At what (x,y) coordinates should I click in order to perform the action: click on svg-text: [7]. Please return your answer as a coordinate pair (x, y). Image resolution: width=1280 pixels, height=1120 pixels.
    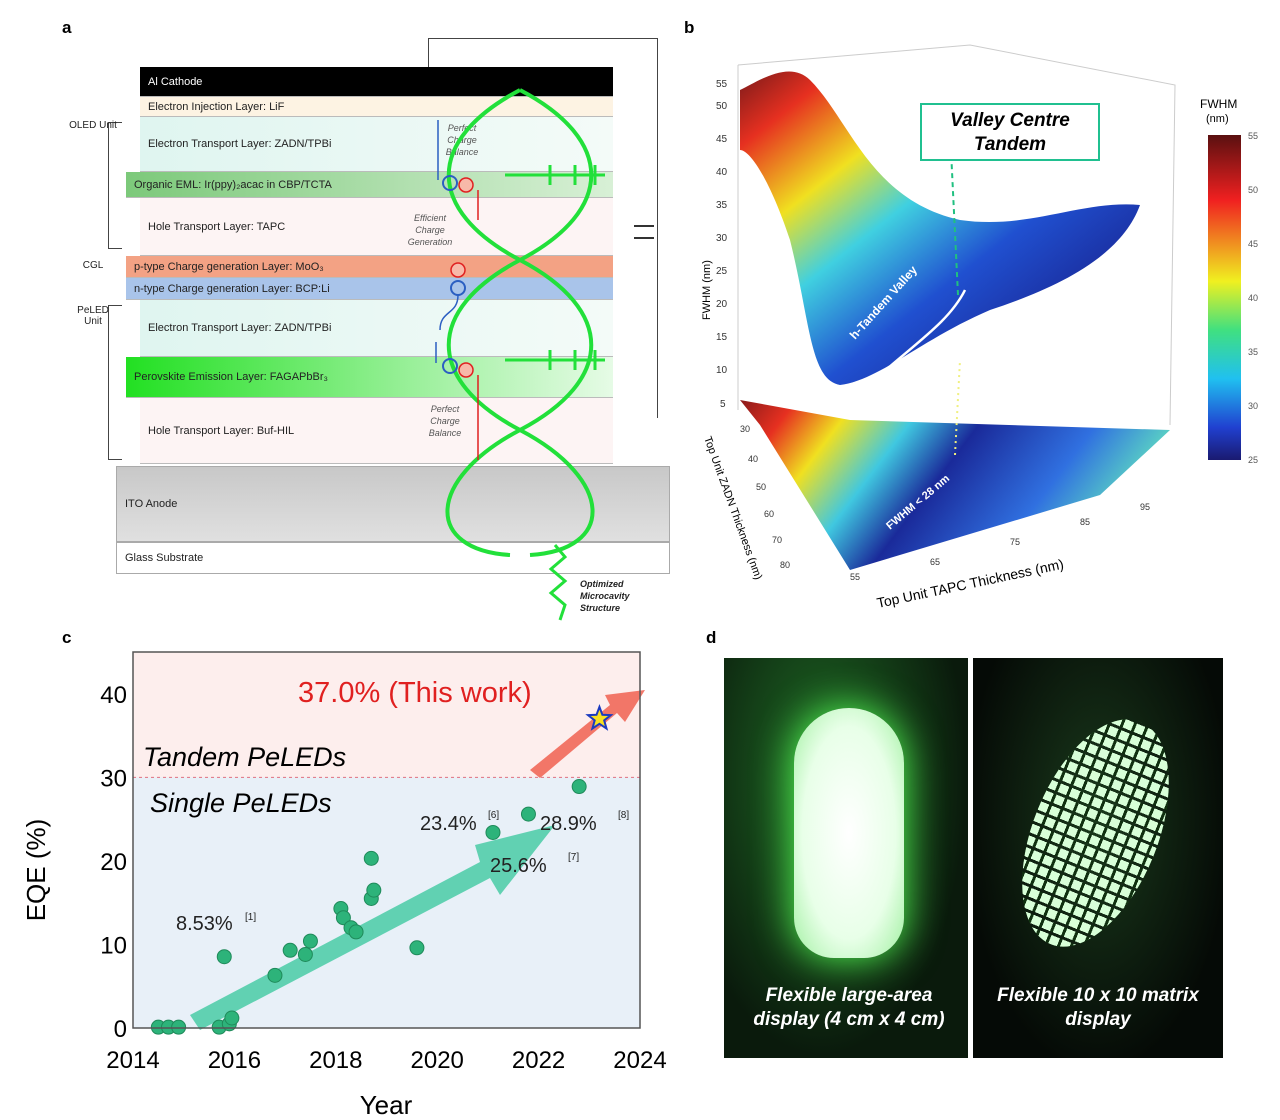
    Looking at the image, I should click on (573, 857).